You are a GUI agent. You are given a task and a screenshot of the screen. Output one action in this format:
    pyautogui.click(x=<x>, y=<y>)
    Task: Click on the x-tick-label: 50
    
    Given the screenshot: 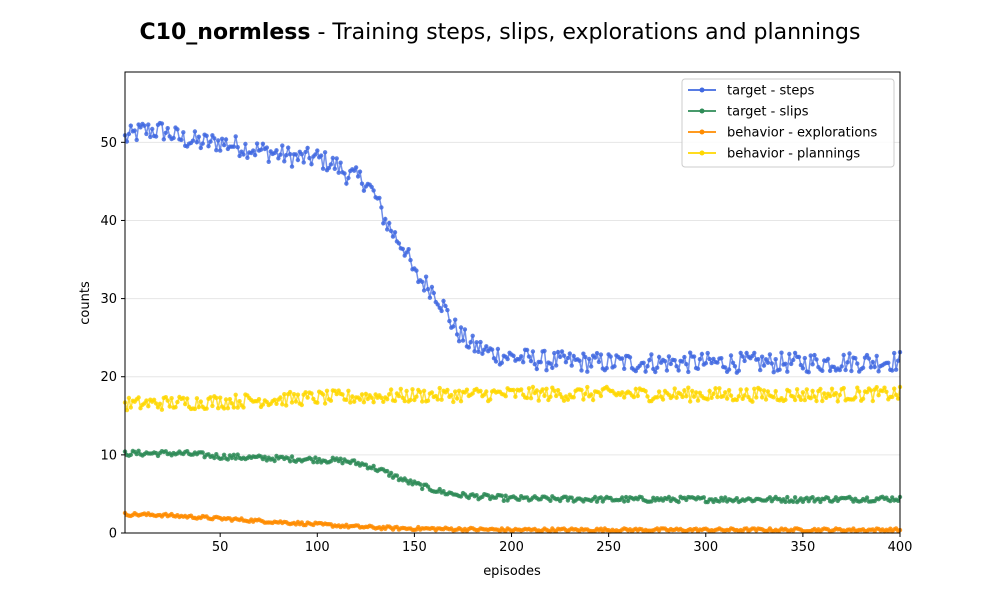 What is the action you would take?
    pyautogui.click(x=220, y=547)
    